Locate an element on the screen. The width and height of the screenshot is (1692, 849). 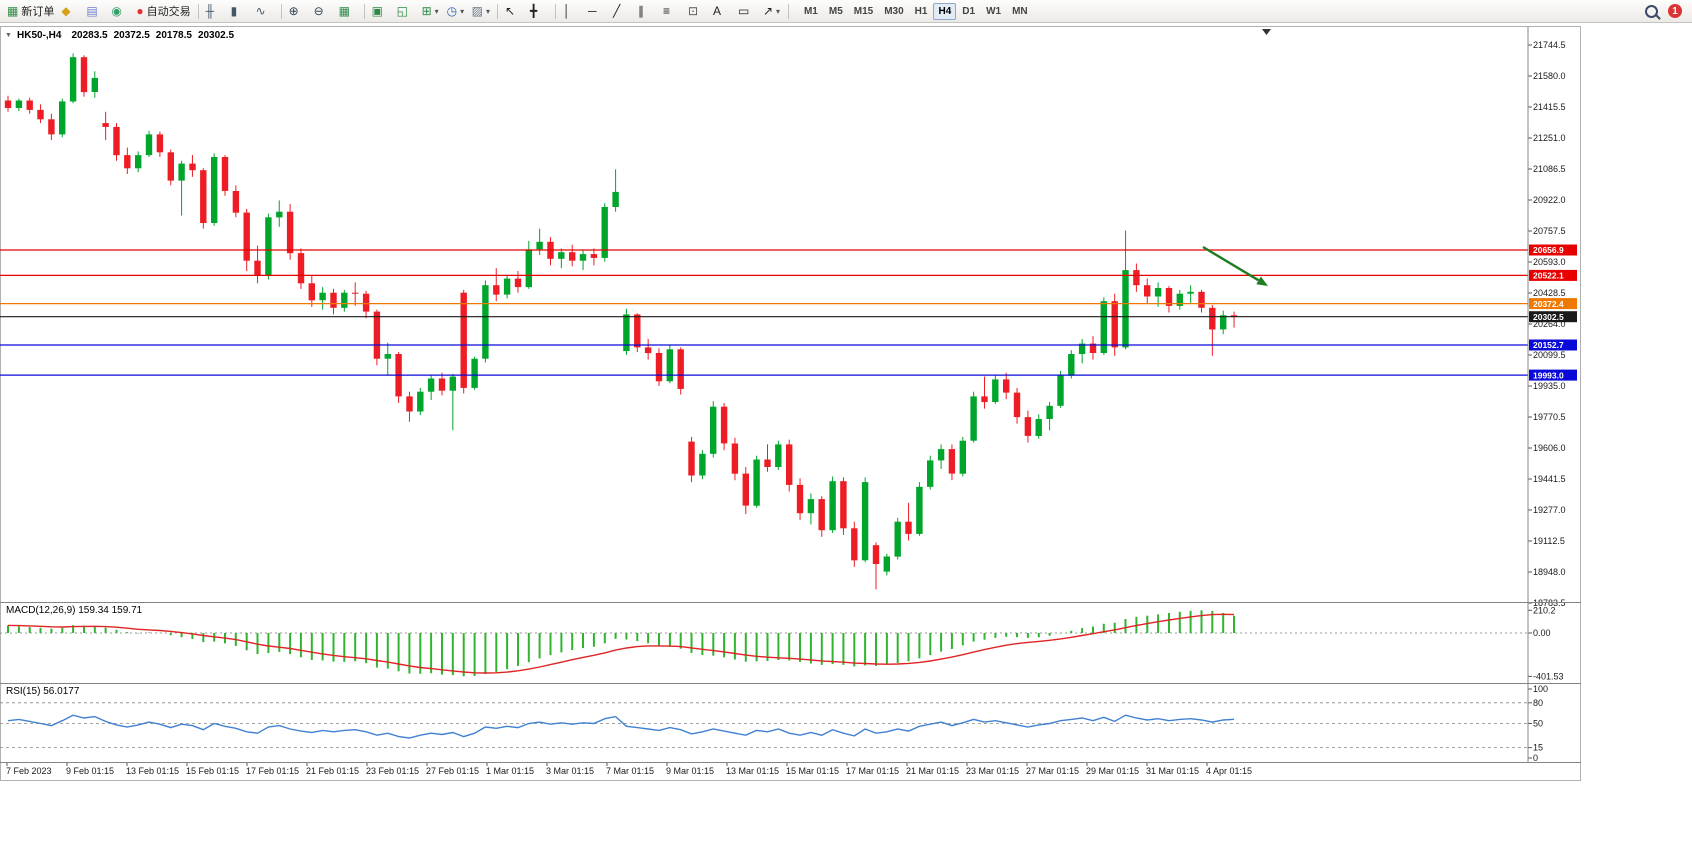
fibonacci-button: ≡ is located at coordinates (672, 11).